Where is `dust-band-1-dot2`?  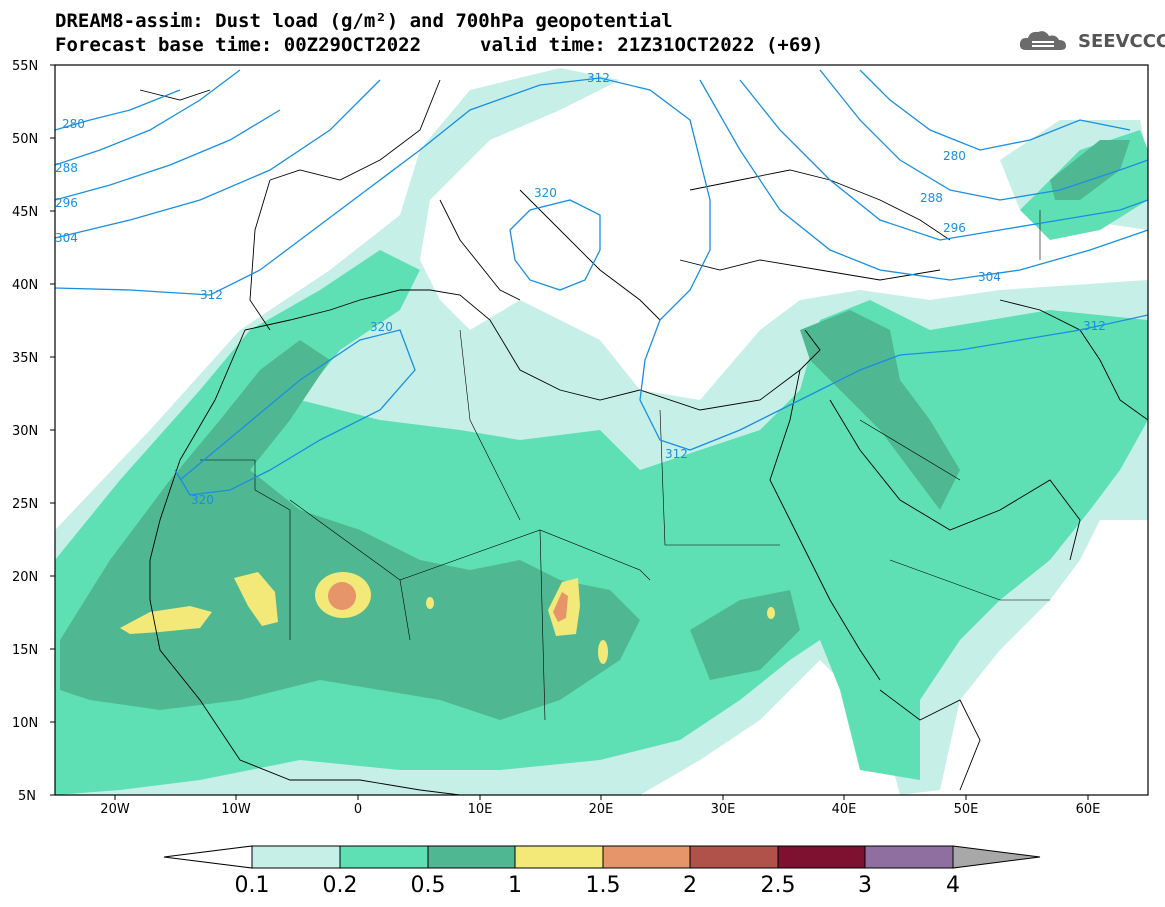
dust-band-1-dot2 is located at coordinates (771, 613).